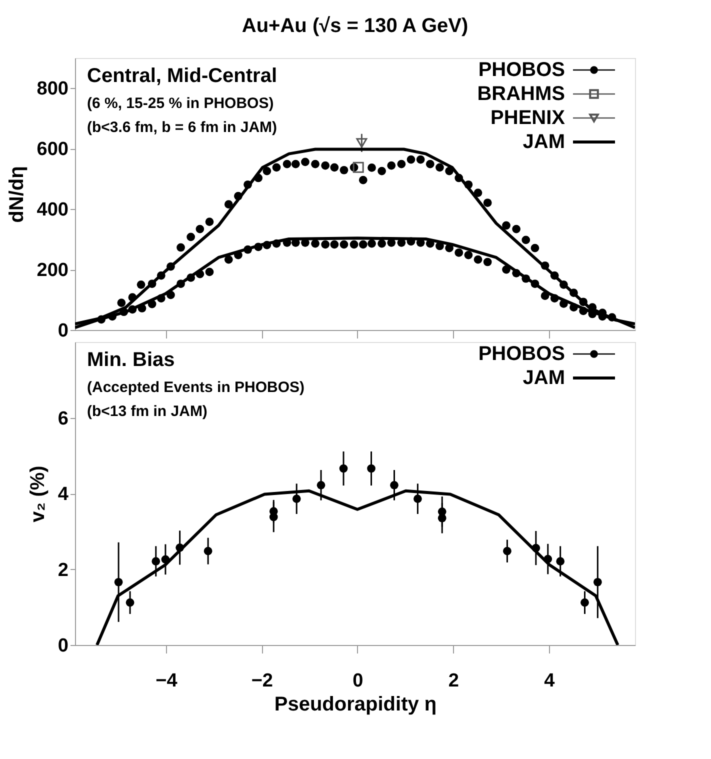 The width and height of the screenshot is (711, 759). I want to click on annotation: Min. Bias, so click(131, 360).